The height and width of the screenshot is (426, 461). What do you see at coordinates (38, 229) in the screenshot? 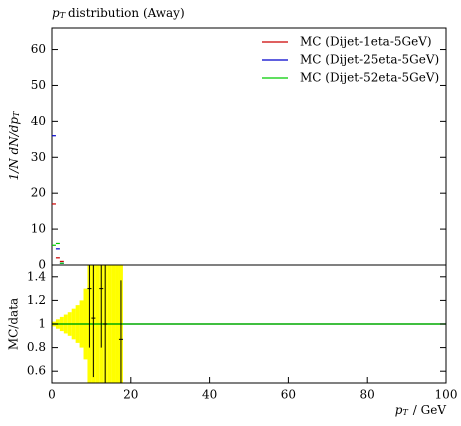
I see `y-tick-label: 10` at bounding box center [38, 229].